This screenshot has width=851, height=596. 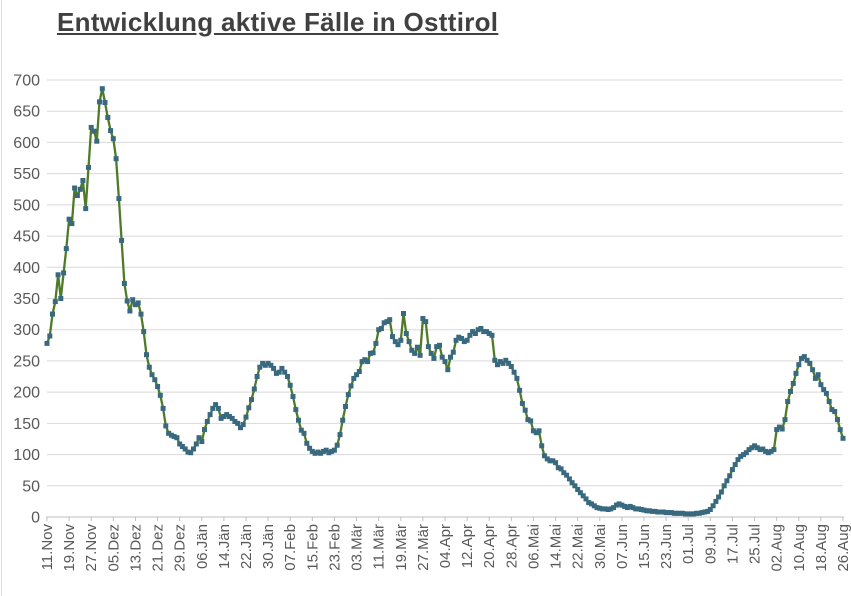 I want to click on x-tick-label: 28.Apr, so click(x=511, y=546).